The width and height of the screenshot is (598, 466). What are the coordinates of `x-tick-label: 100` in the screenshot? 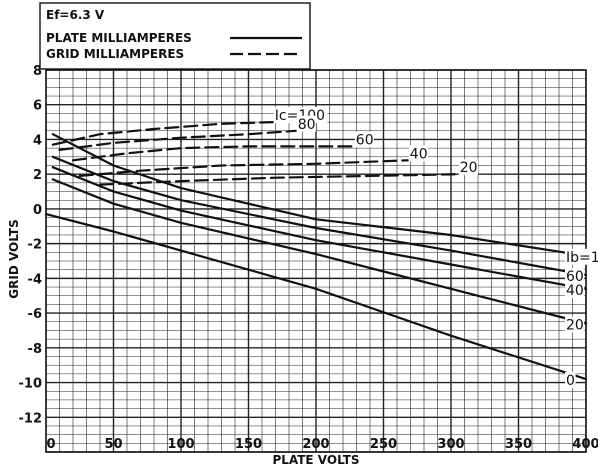 It's located at (180, 444).